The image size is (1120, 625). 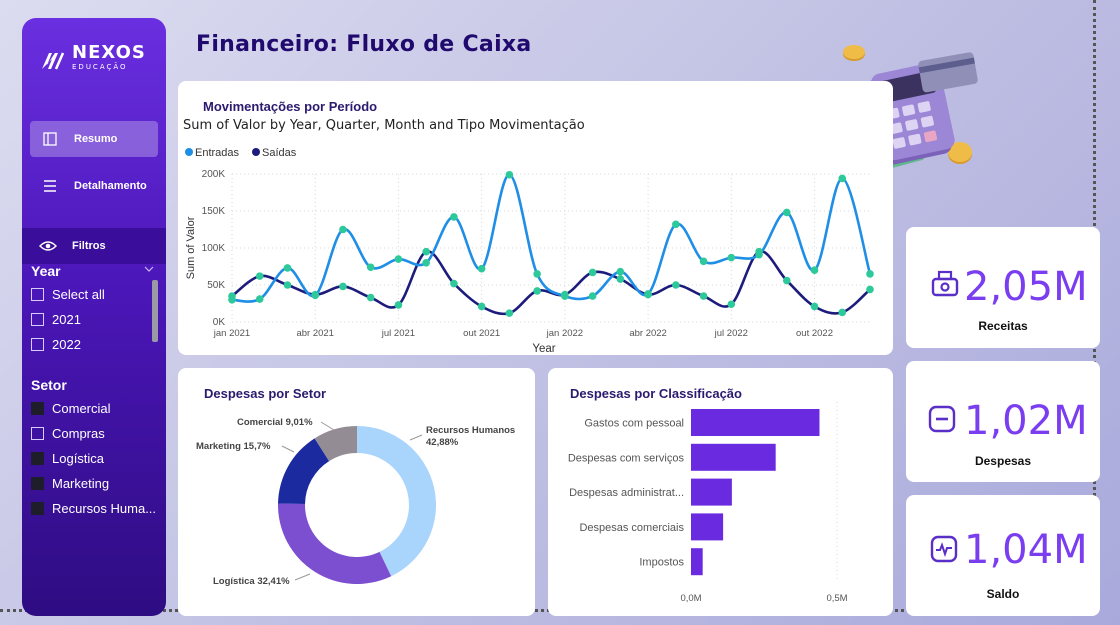 I want to click on setor-option-compras: Compras, so click(x=68, y=433).